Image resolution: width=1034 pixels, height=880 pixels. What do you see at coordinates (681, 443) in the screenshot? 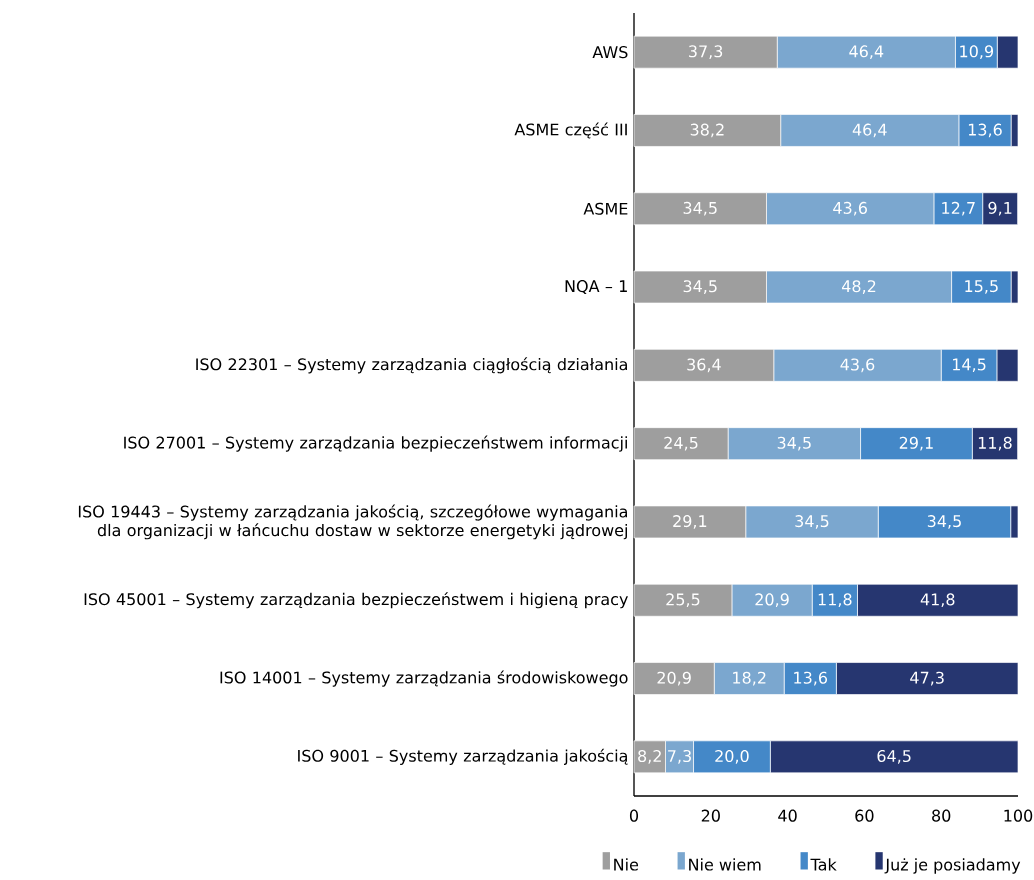
I see `data-label: 24,5` at bounding box center [681, 443].